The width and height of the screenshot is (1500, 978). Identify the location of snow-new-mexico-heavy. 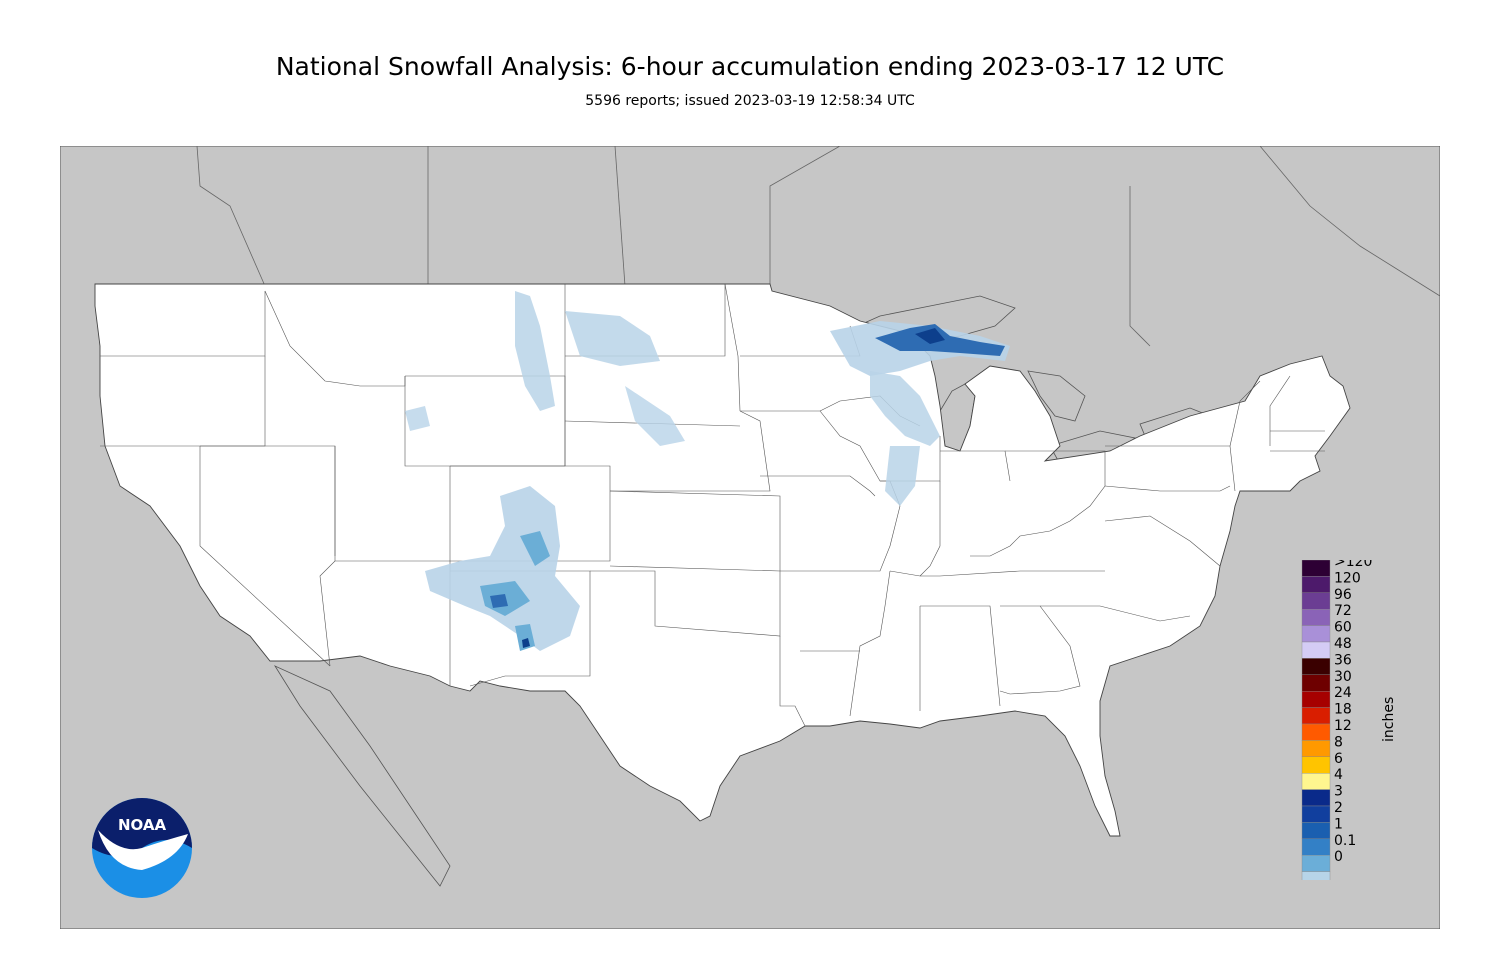
(499, 601).